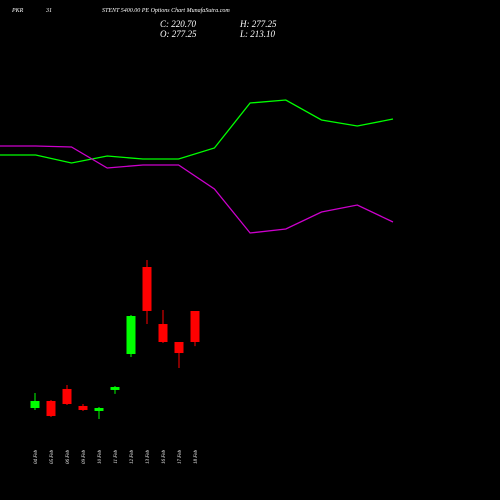 This screenshot has width=500, height=500. Describe the element at coordinates (36, 457) in the screenshot. I see `x-tick-label: 04 Feb` at that location.